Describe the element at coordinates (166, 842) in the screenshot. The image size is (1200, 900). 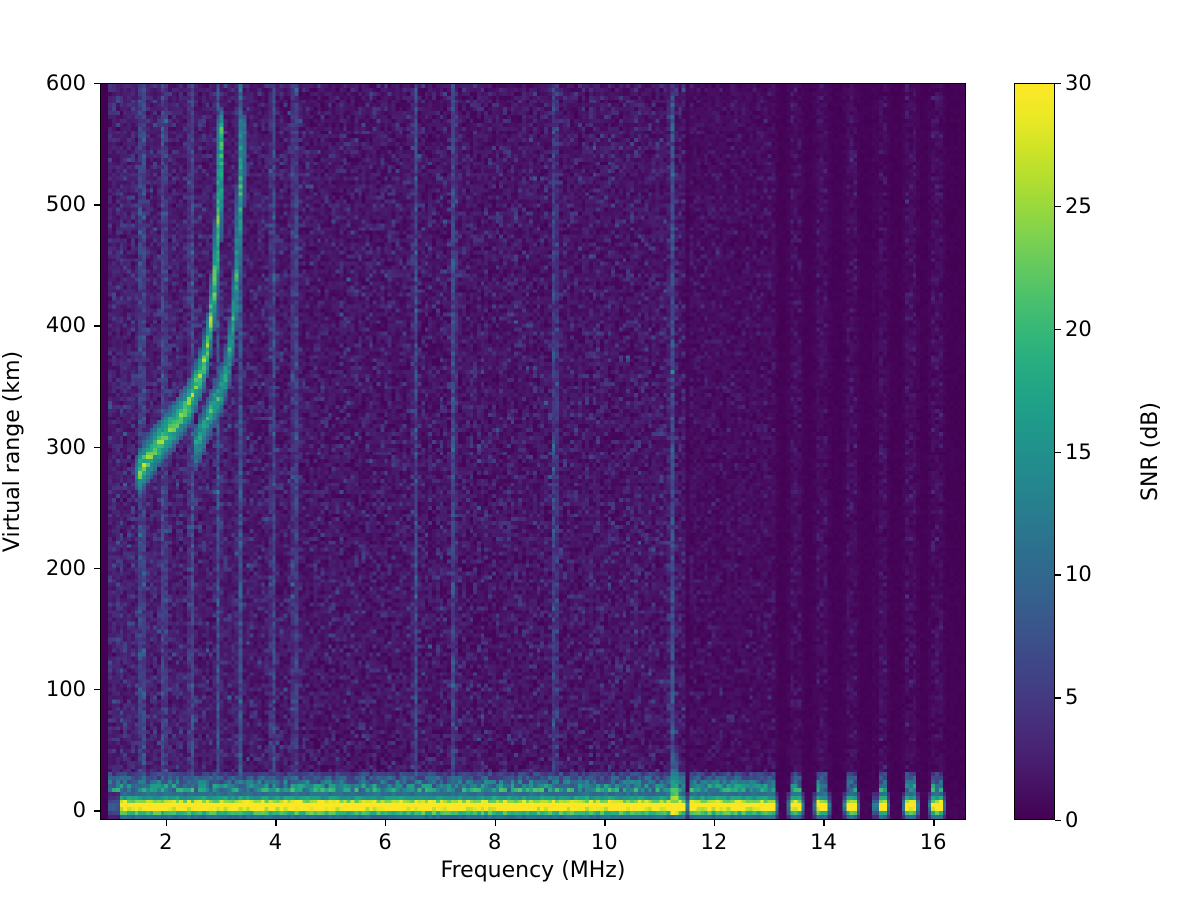
I see `x-tick-label: 2` at that location.